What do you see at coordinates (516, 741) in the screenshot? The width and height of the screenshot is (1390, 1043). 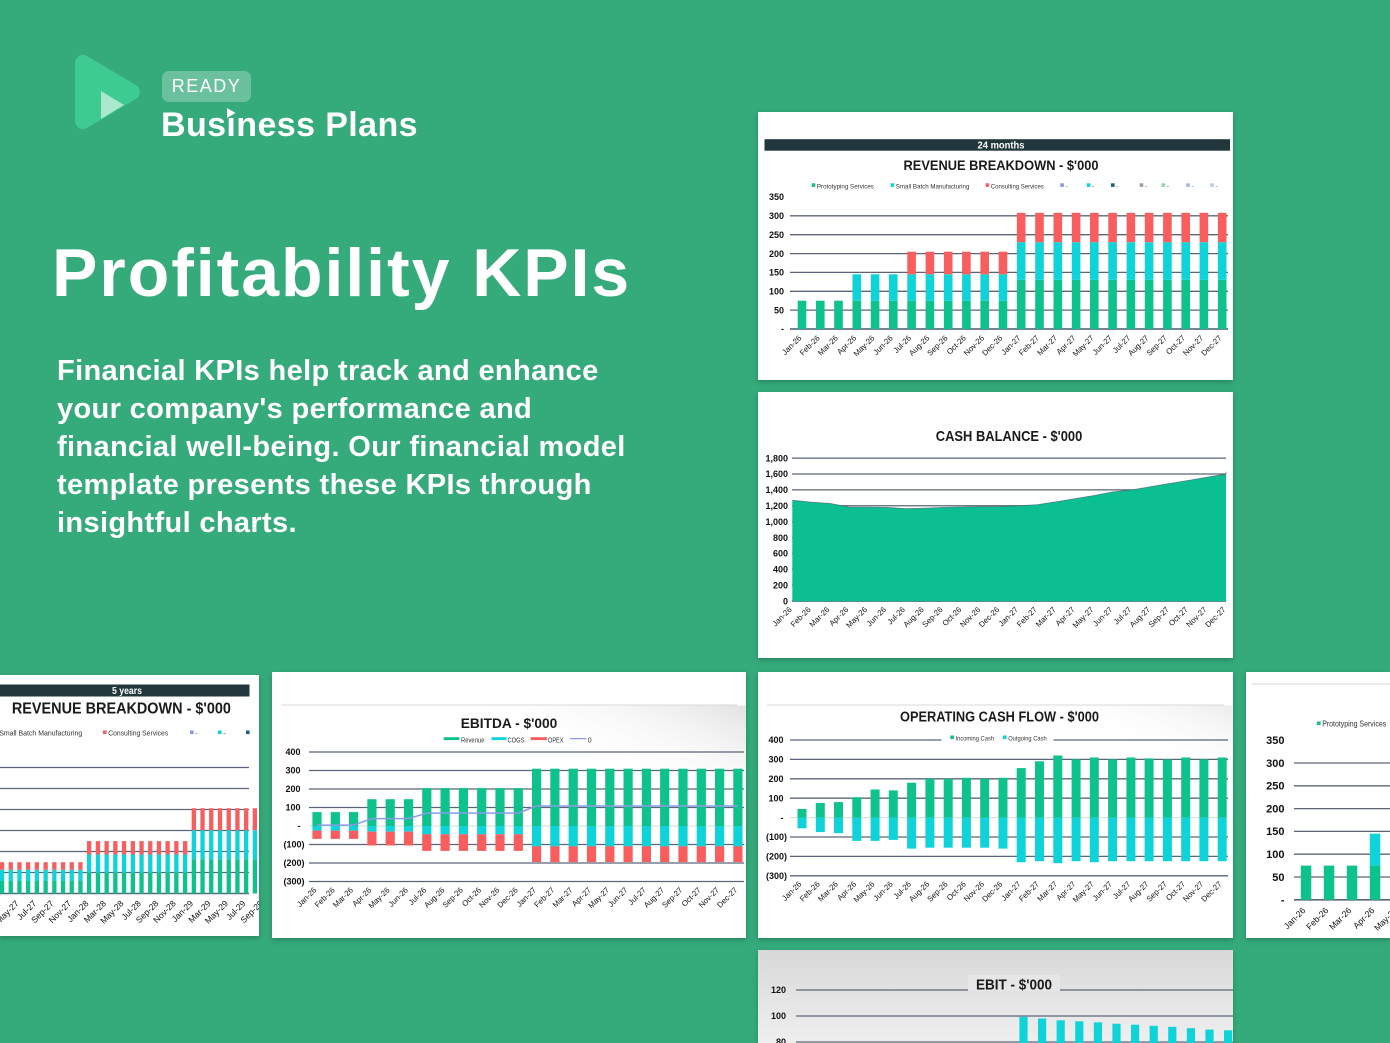 I see `svg-text: COGS` at bounding box center [516, 741].